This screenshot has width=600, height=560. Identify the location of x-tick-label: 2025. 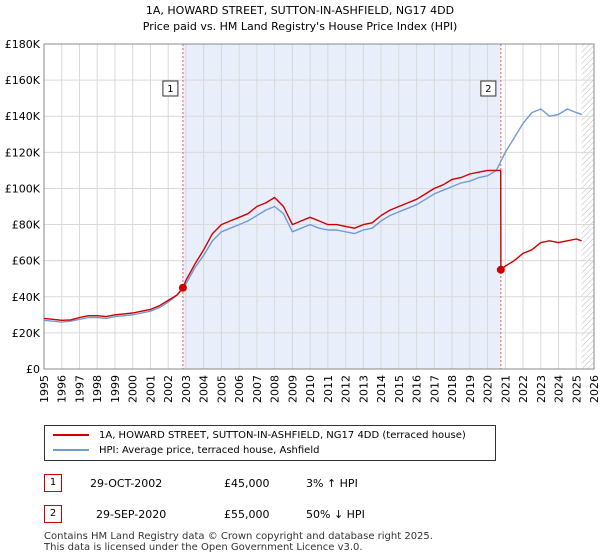
(576, 389).